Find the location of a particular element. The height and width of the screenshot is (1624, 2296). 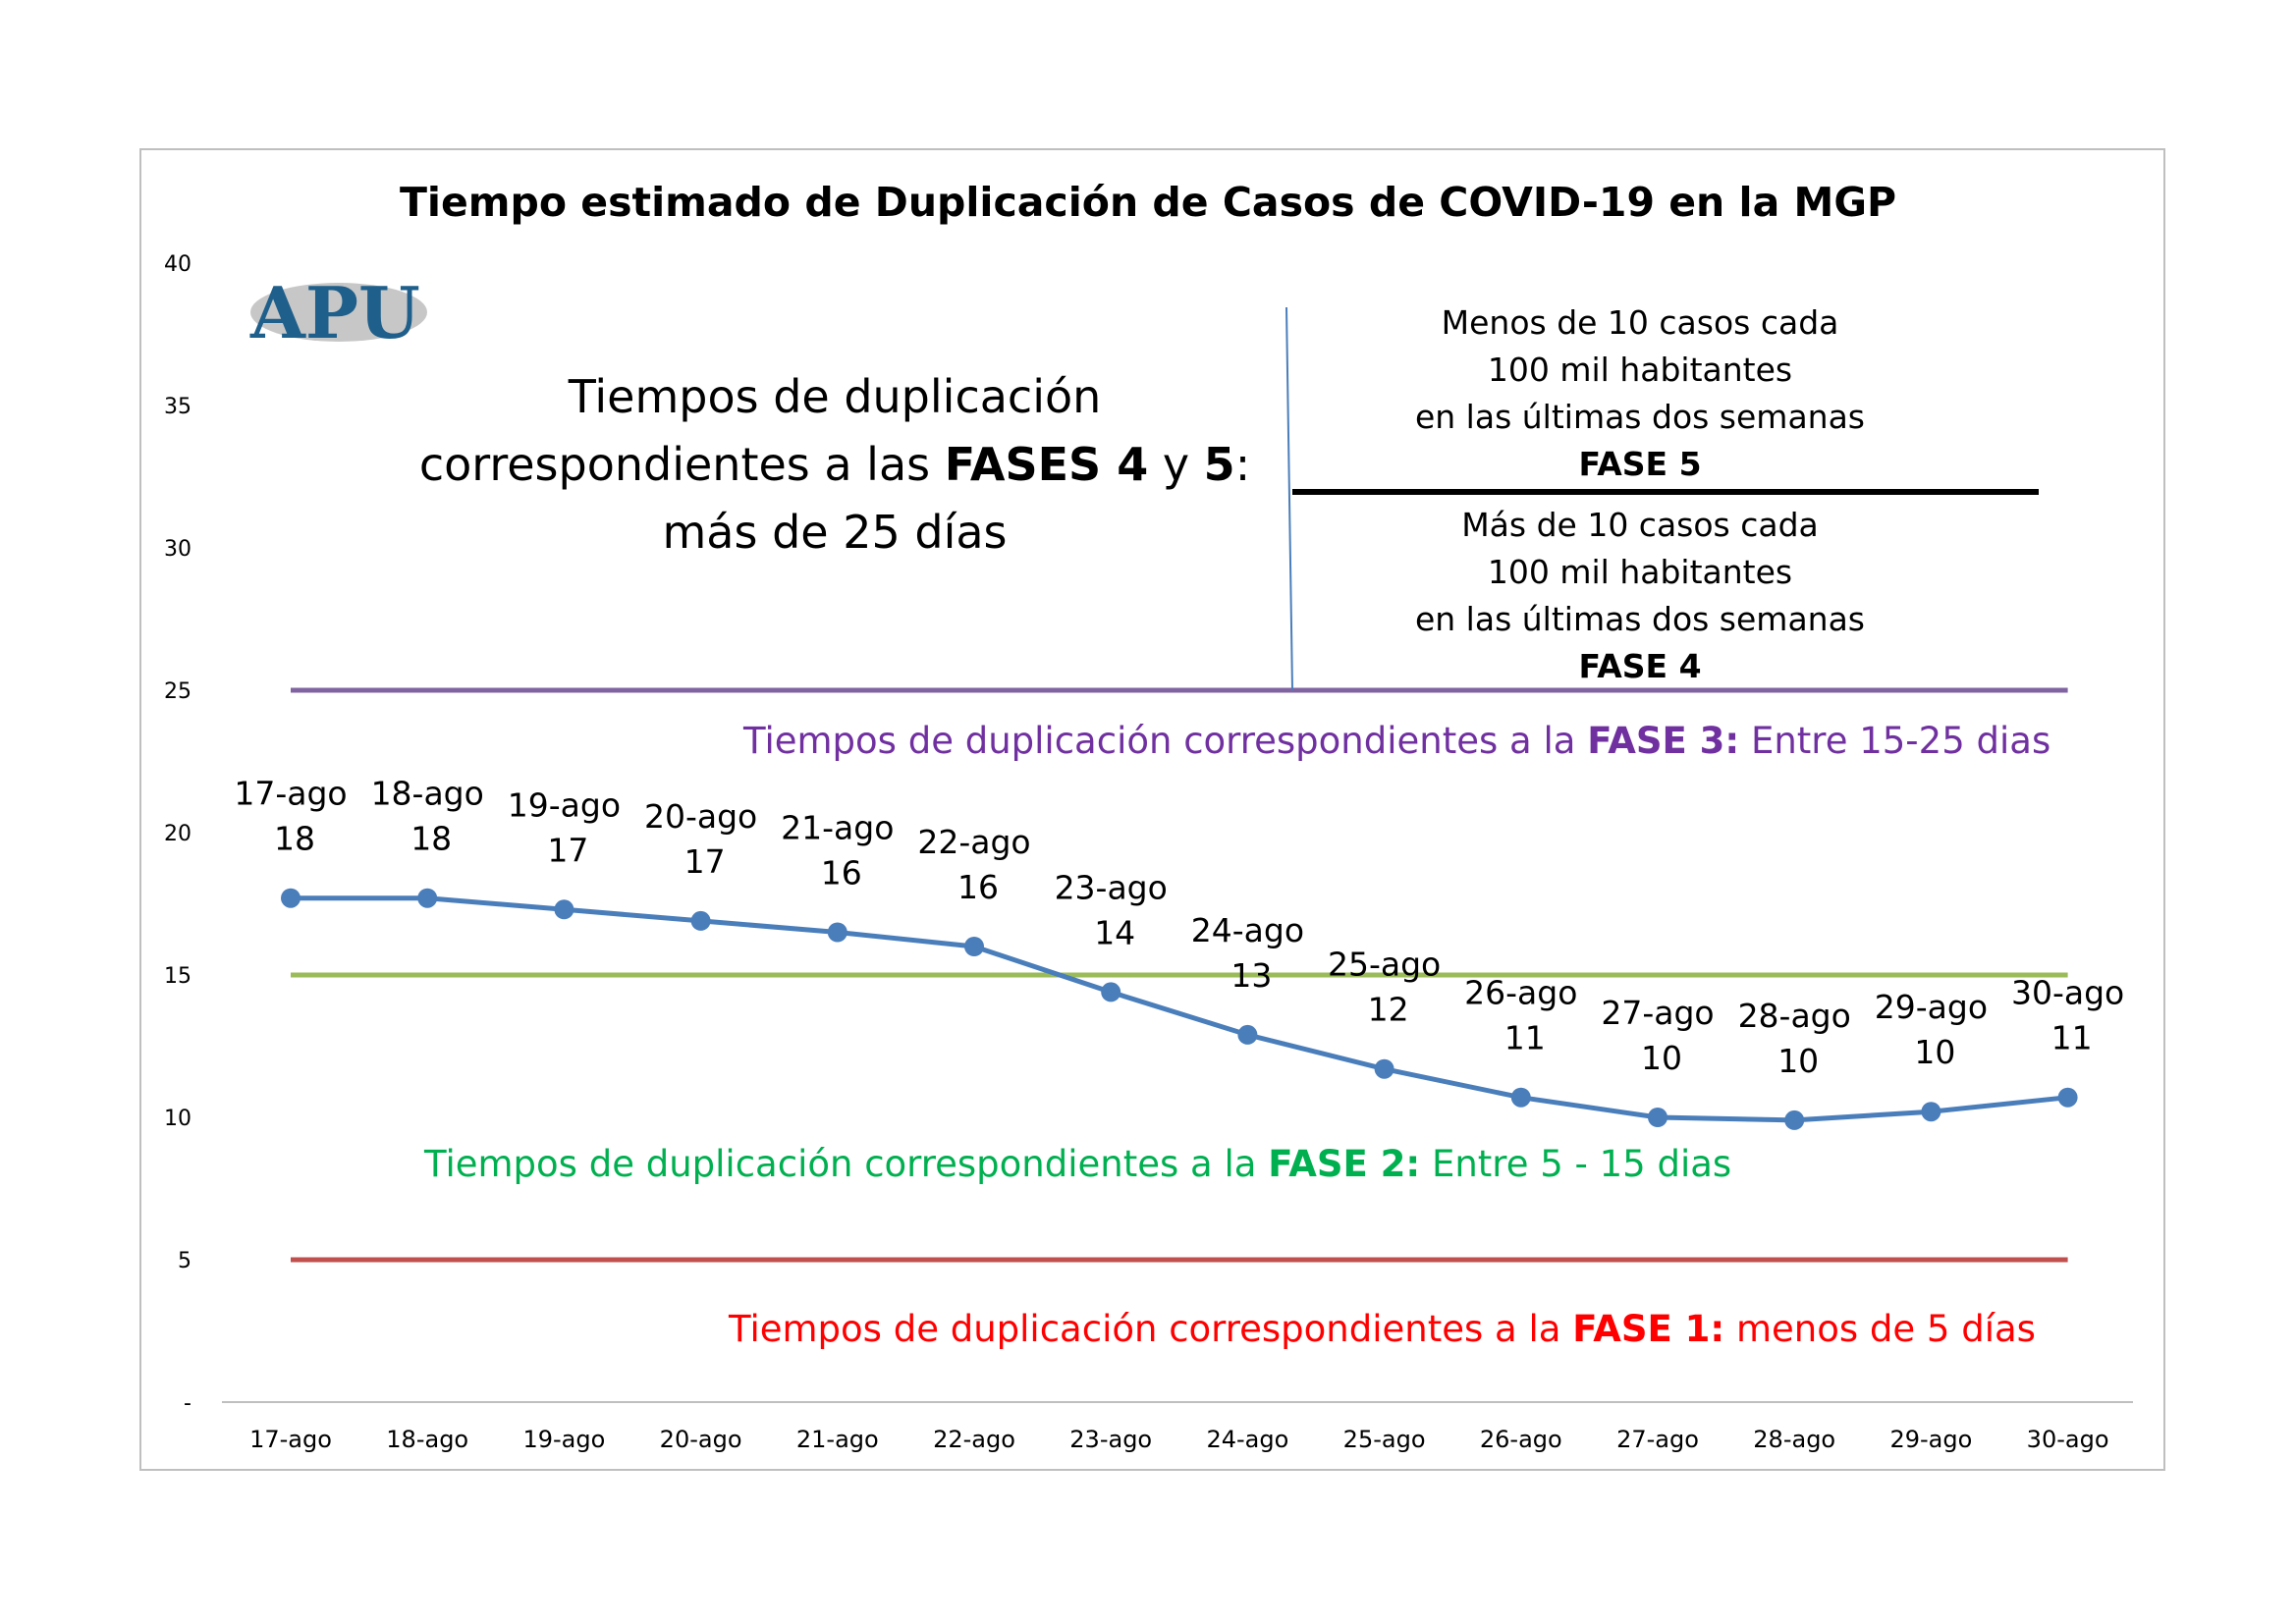

x-tick-label: 20-ago is located at coordinates (701, 1439).